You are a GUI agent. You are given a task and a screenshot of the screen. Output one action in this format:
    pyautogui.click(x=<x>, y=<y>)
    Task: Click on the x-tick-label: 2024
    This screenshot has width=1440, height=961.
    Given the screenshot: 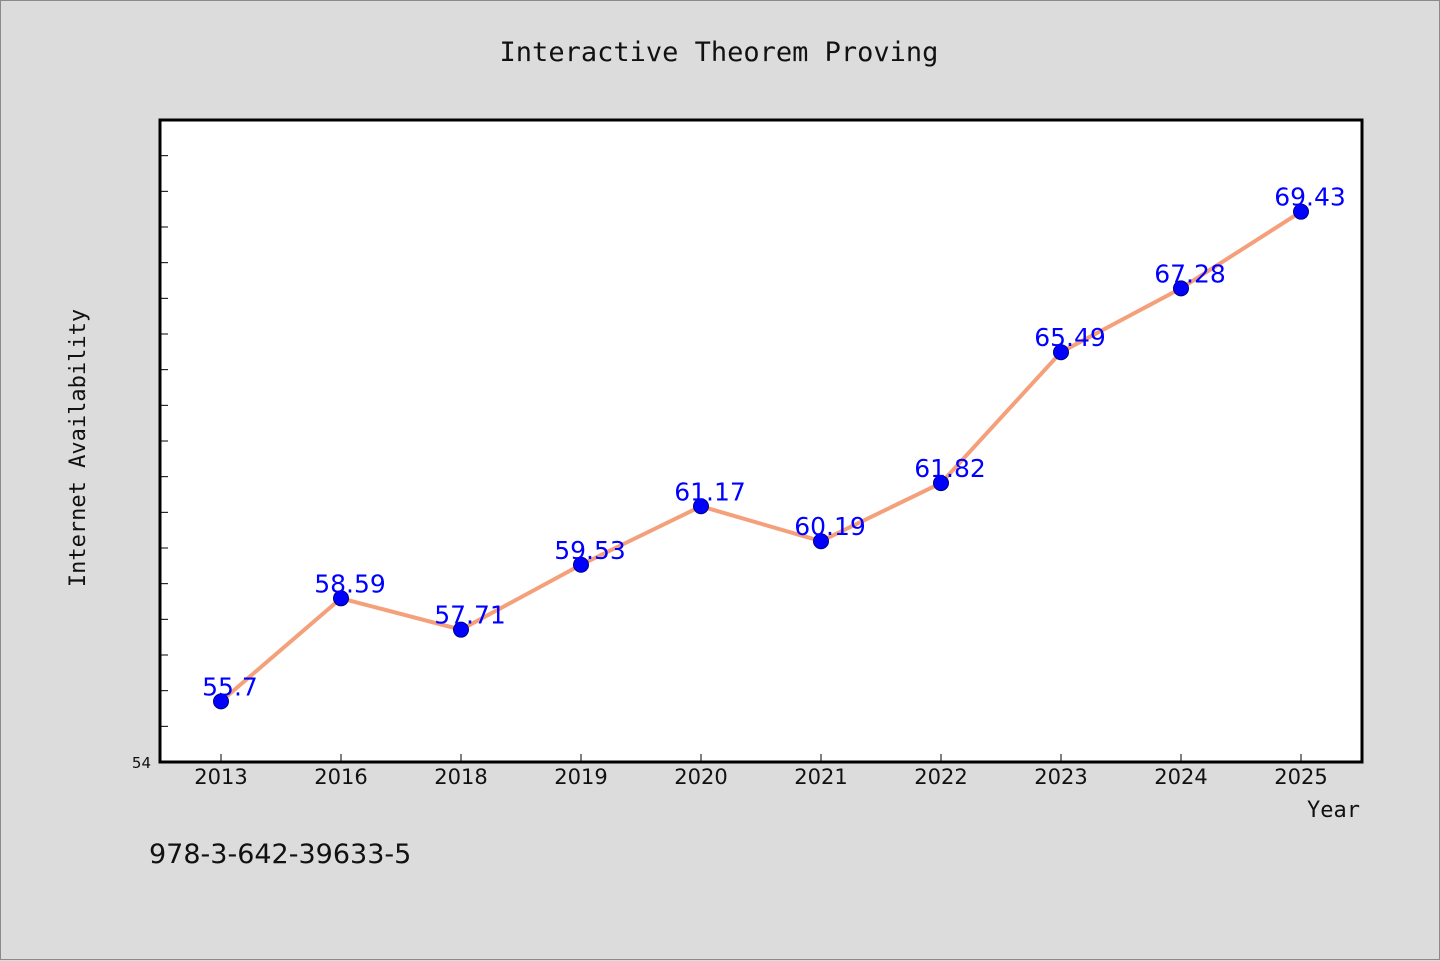 What is the action you would take?
    pyautogui.click(x=1180, y=777)
    